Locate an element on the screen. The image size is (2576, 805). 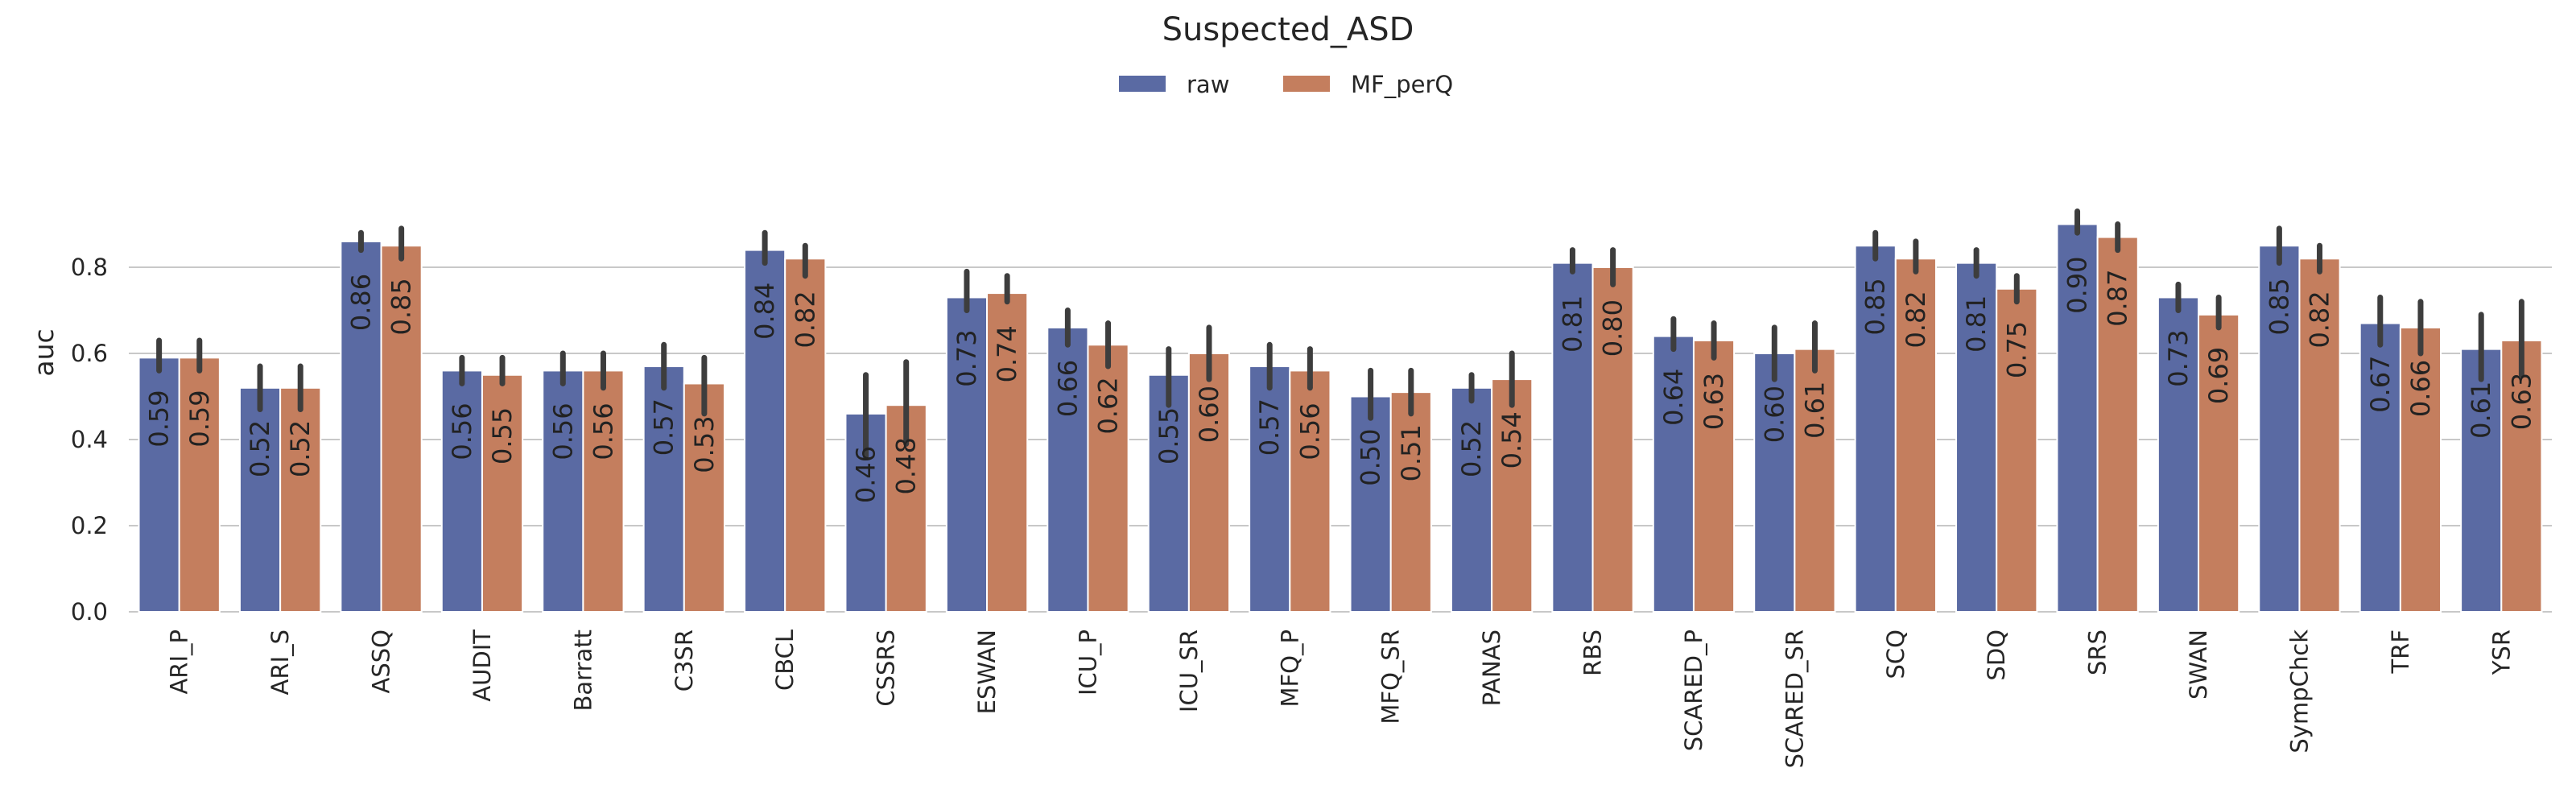
x-tick-label: SCQ is located at coordinates (1895, 654).